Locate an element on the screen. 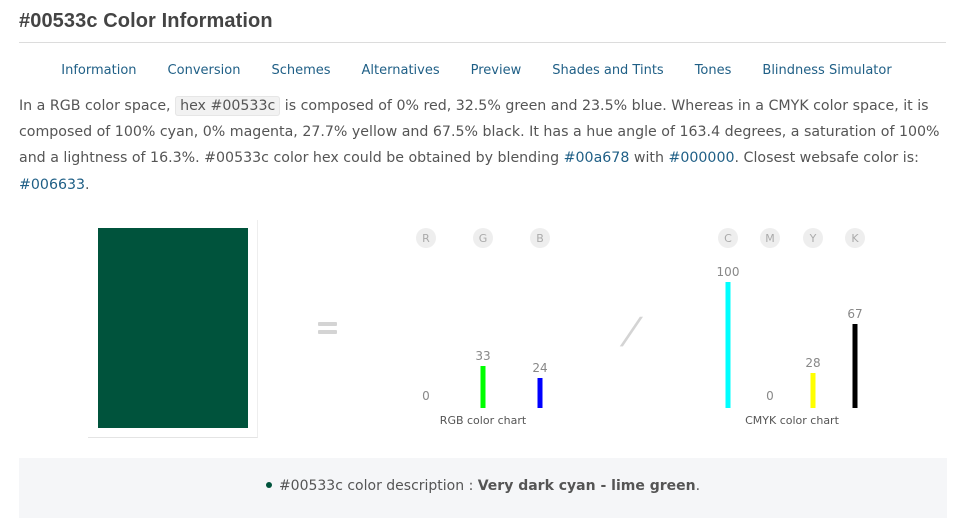 The image size is (953, 524). cmyk-y-value-label: 28 is located at coordinates (812, 363).